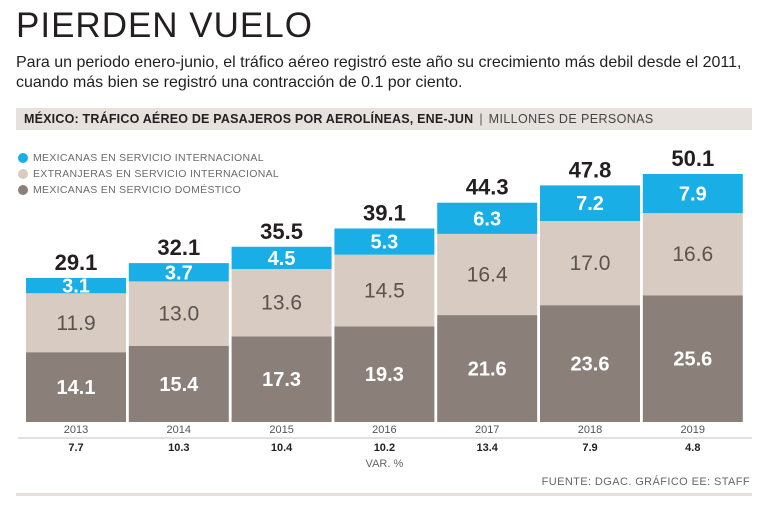  Describe the element at coordinates (384, 430) in the screenshot. I see `x-tick-label-2016: 2016` at that location.